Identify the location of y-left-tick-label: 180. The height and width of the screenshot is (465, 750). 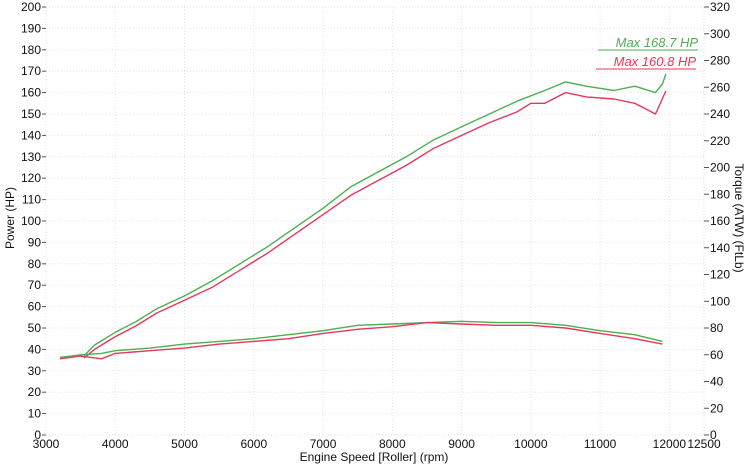
(31, 50).